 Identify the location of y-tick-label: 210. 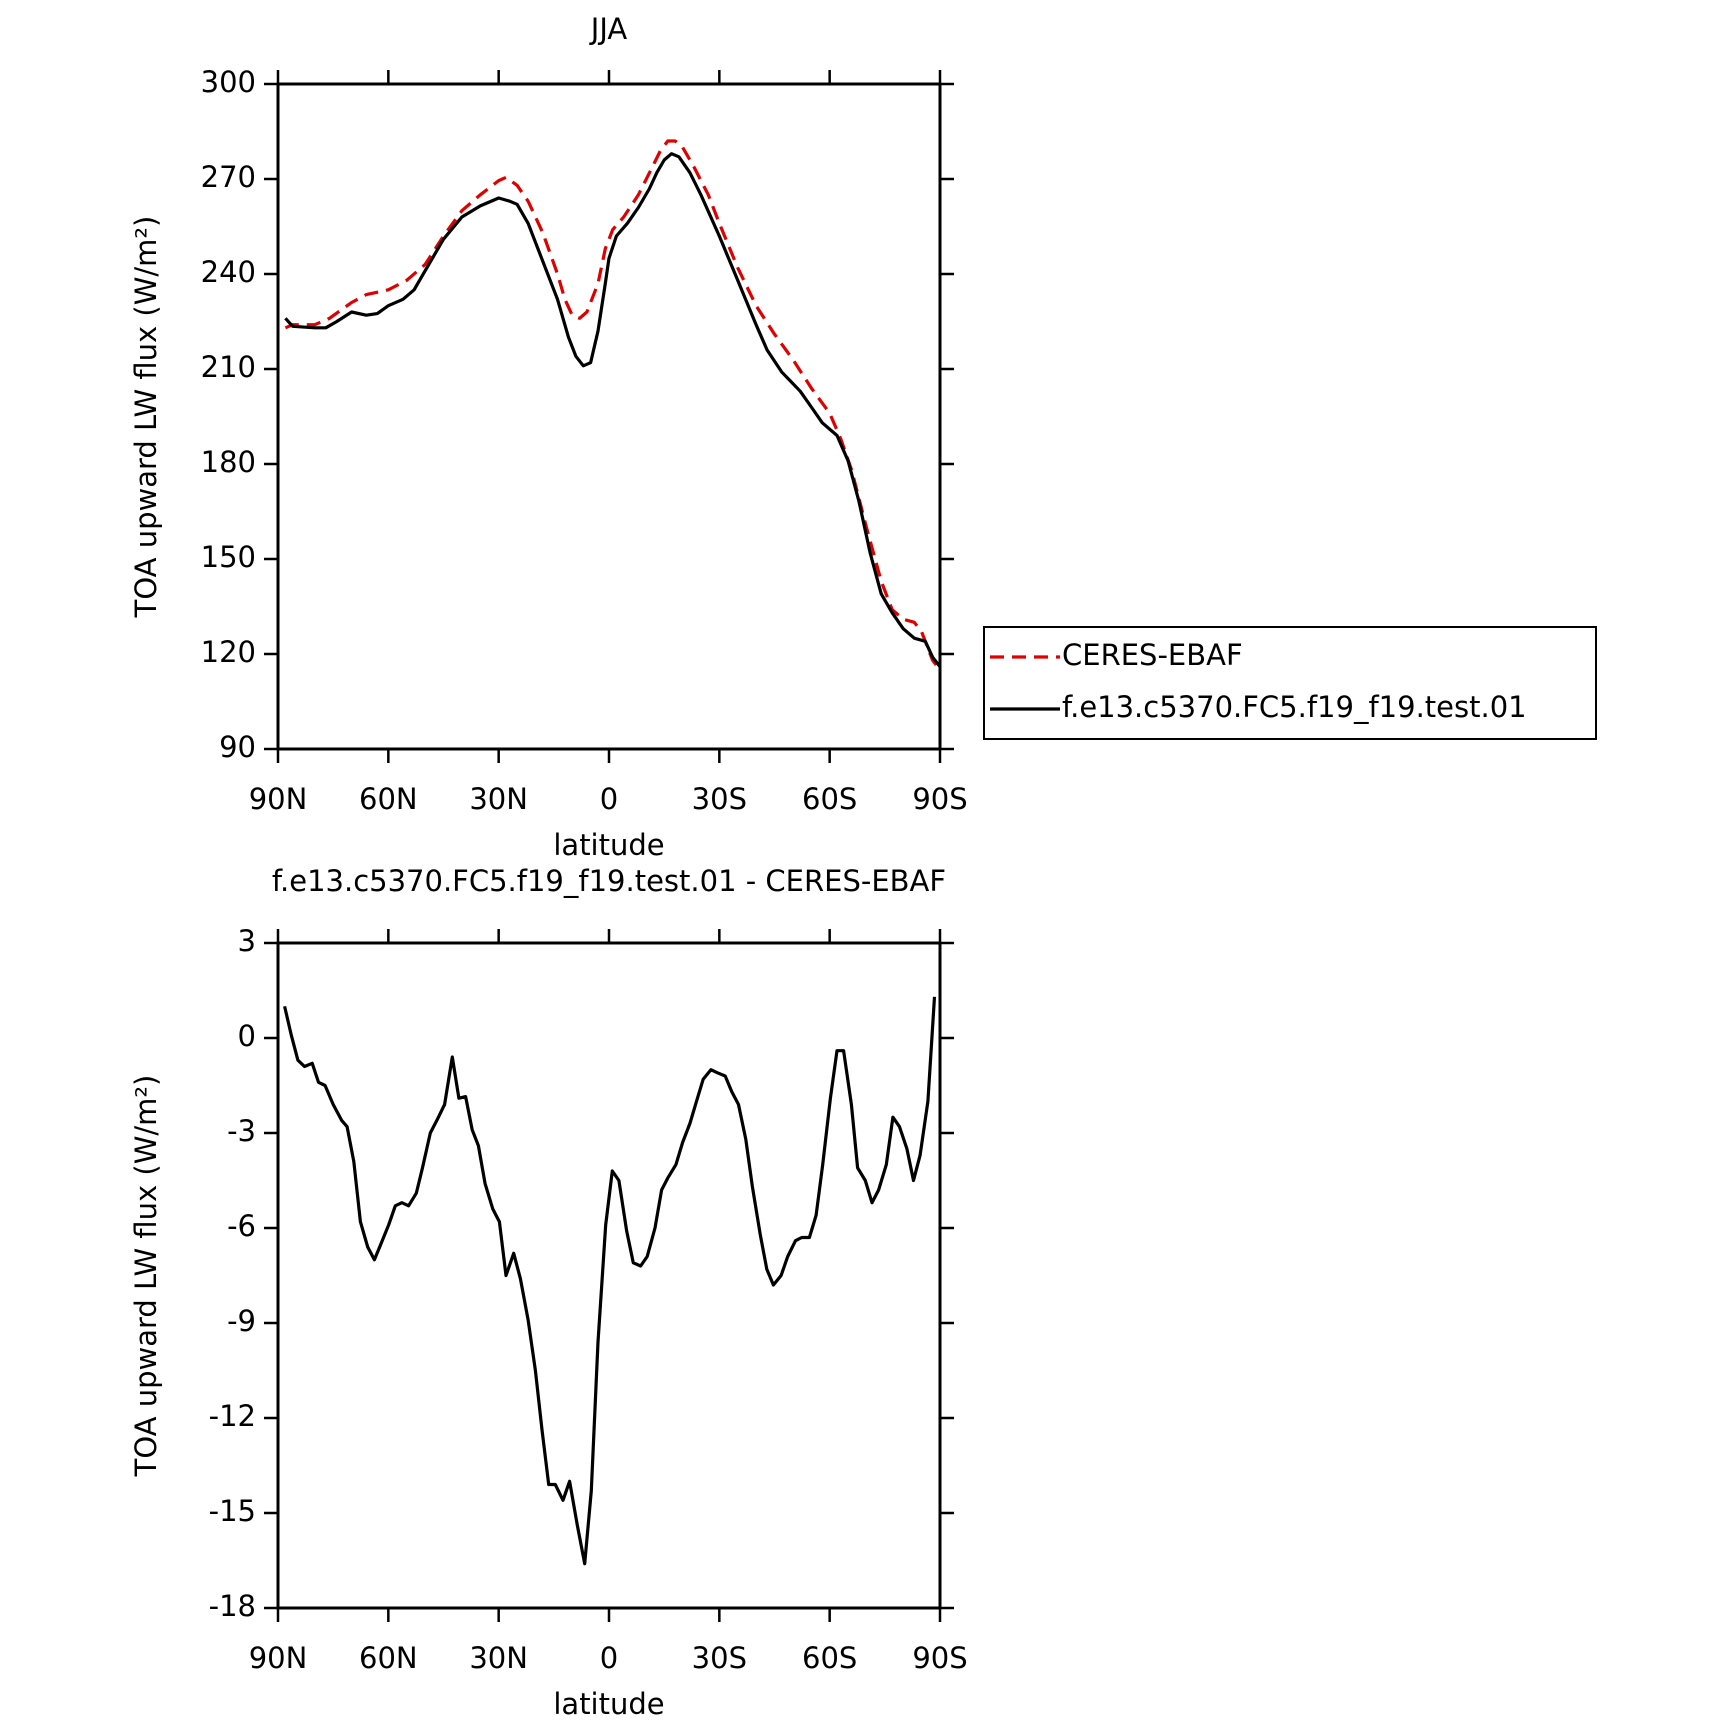
(228, 367).